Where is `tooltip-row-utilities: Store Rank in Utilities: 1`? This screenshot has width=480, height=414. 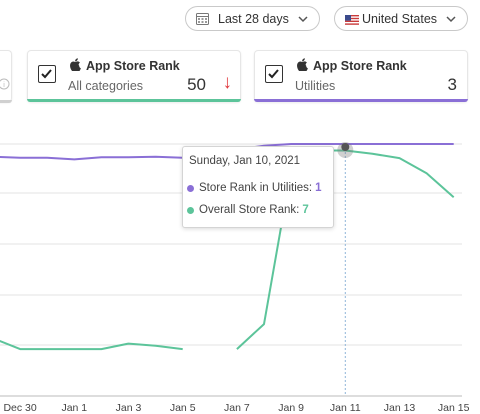
tooltip-row-utilities: Store Rank in Utilities: 1 is located at coordinates (254, 188).